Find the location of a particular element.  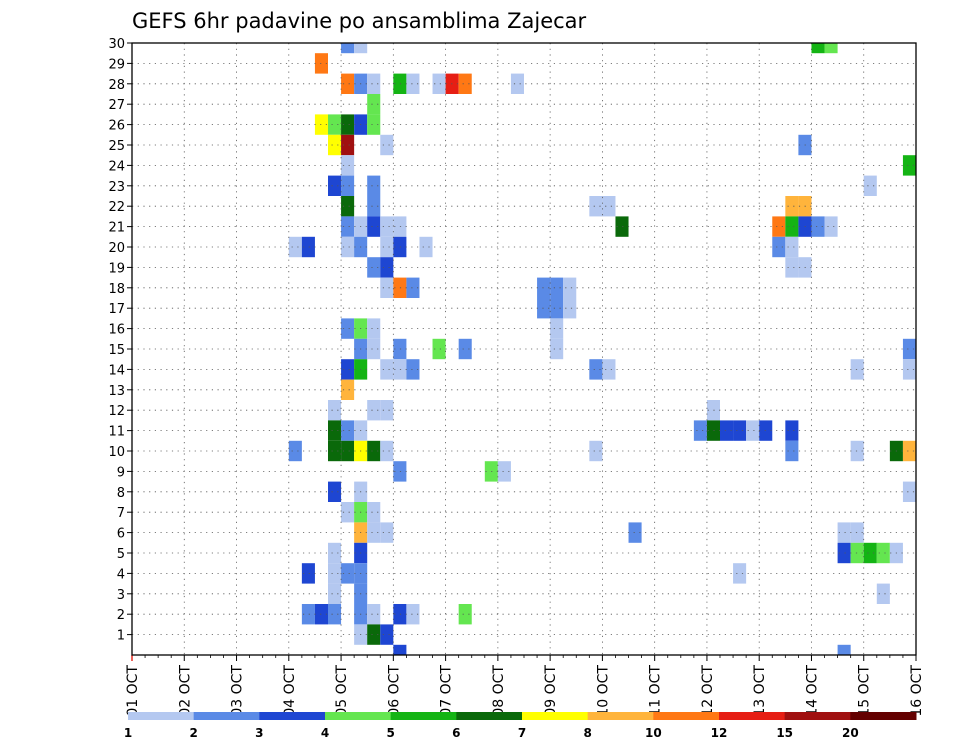

y-tick-label: 21 is located at coordinates (116, 228).